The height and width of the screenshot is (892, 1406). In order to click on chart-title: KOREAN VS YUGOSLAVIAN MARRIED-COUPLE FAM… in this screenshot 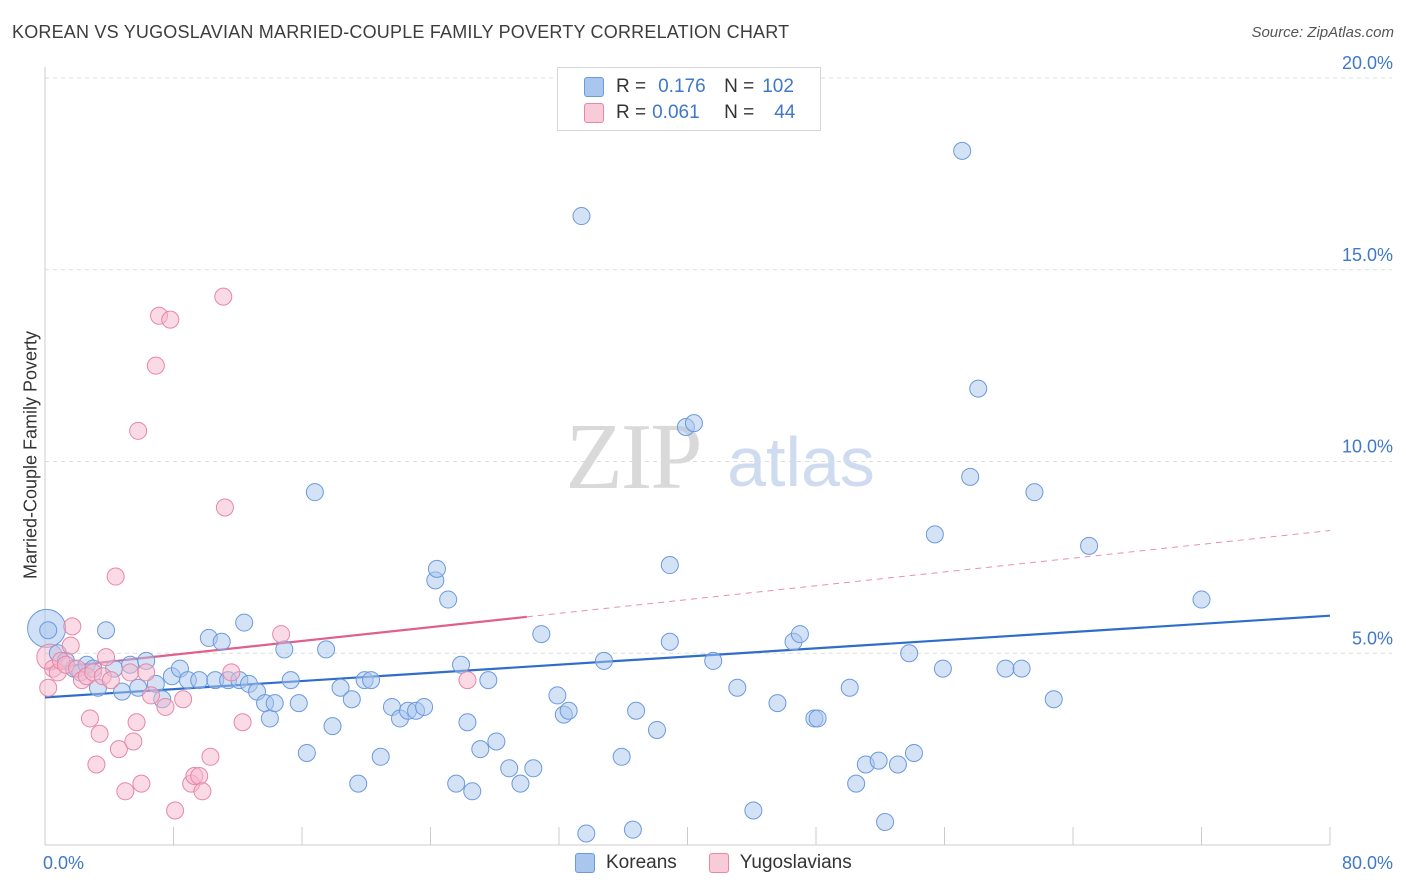, I will do `click(401, 32)`.